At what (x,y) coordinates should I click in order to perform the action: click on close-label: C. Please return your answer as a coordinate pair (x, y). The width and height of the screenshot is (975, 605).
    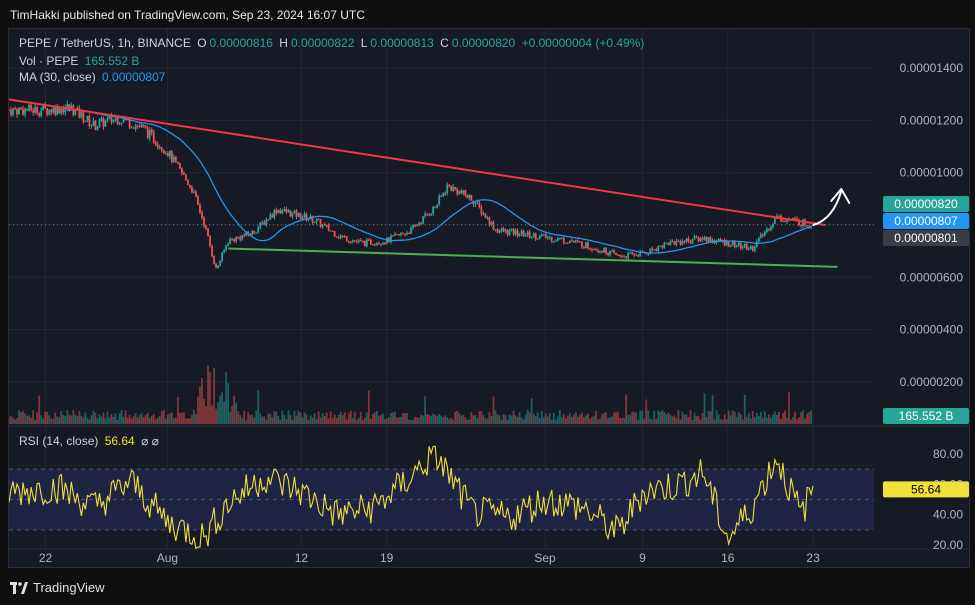
    Looking at the image, I should click on (444, 43).